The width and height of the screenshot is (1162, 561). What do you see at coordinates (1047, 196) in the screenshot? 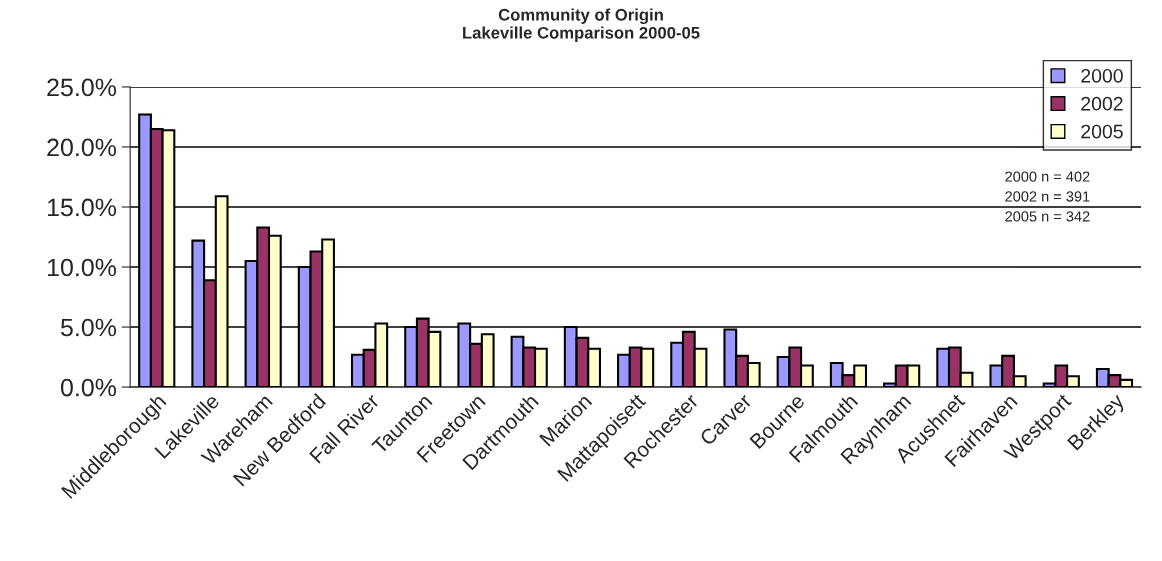
I see `annotation: 2000 n = 402 2002 n = 391 2005 n = 342` at bounding box center [1047, 196].